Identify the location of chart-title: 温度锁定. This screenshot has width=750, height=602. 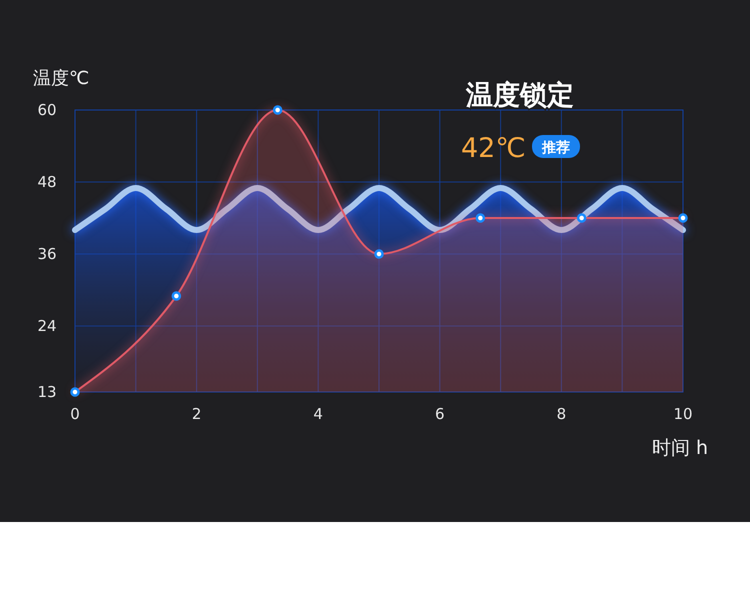
(519, 95).